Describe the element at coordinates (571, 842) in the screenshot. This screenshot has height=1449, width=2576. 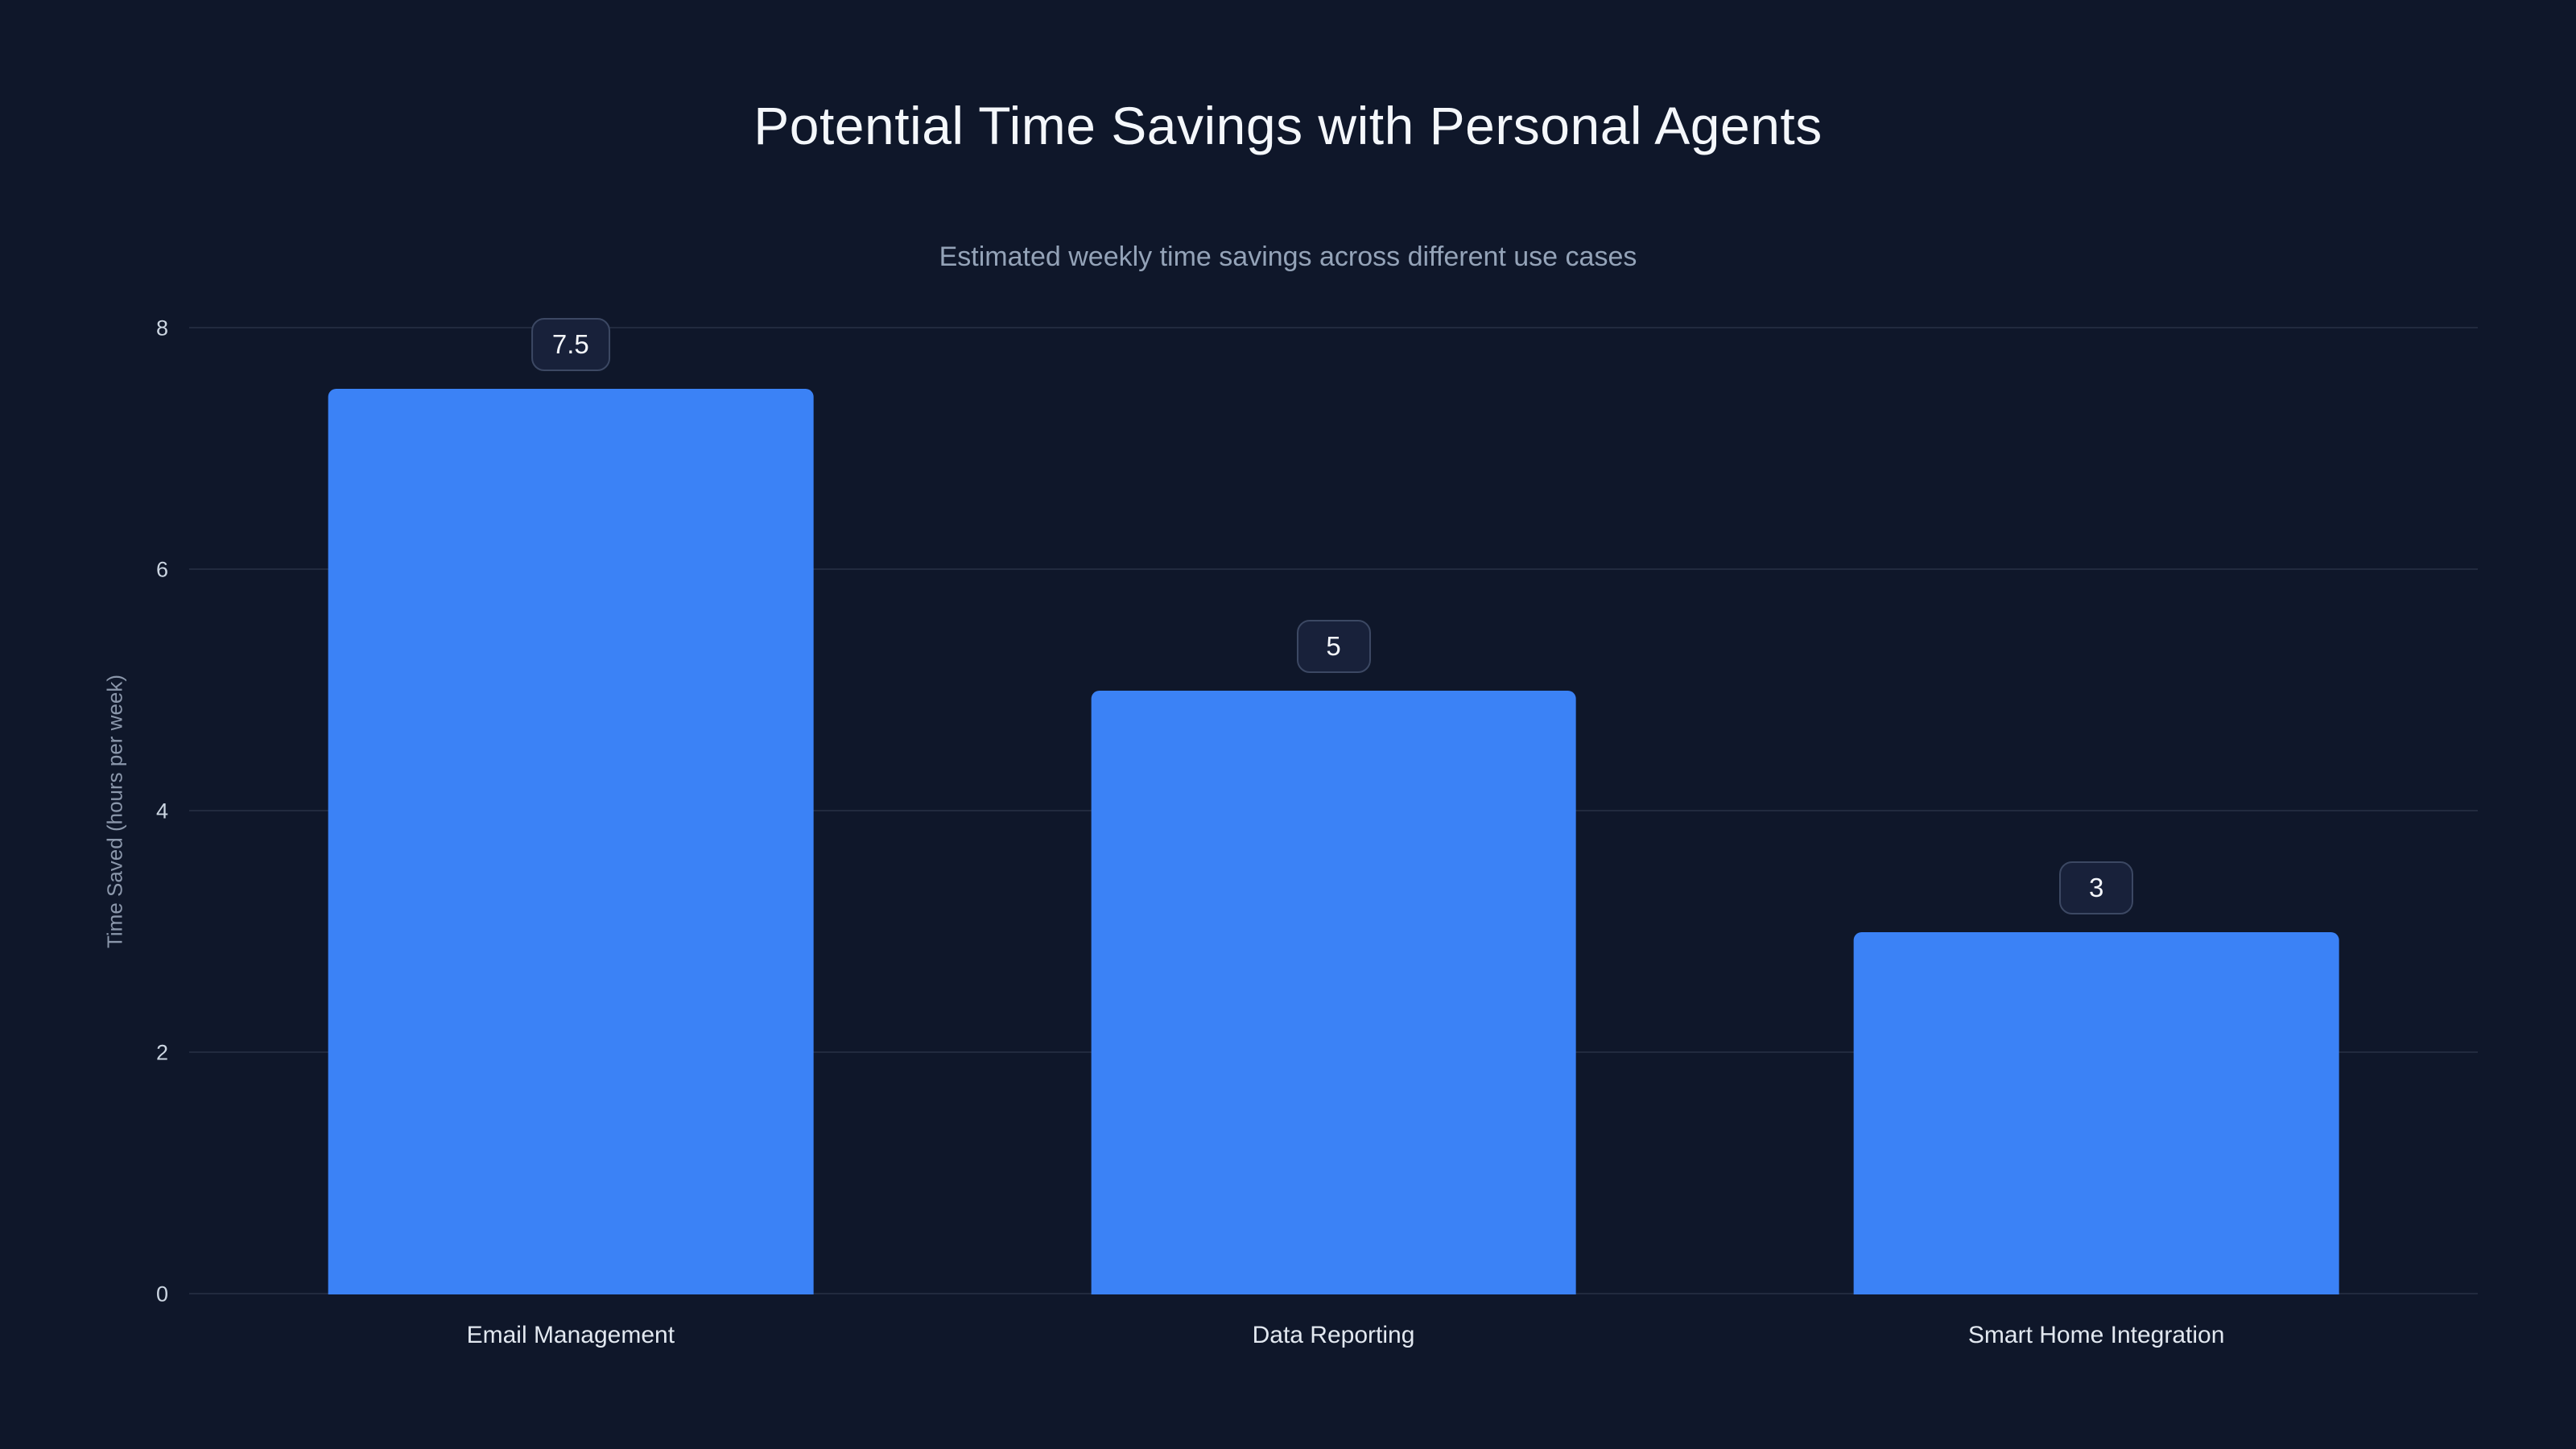
I see `bar-email-management` at that location.